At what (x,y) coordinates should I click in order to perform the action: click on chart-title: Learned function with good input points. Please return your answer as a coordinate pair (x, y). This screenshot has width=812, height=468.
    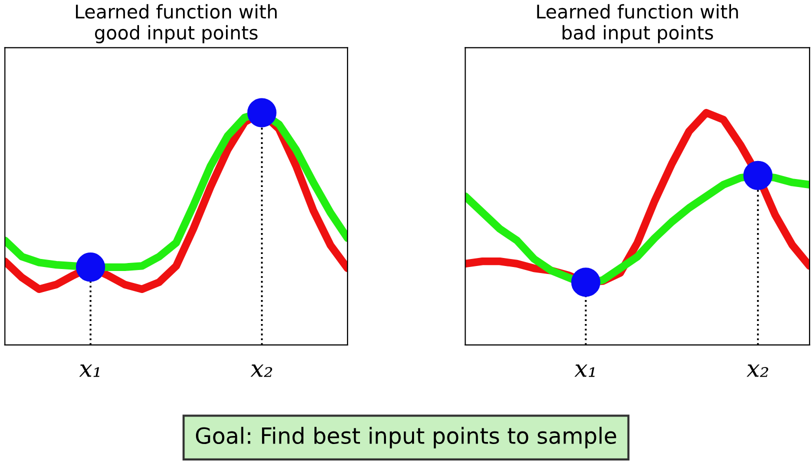
    Looking at the image, I should click on (176, 24).